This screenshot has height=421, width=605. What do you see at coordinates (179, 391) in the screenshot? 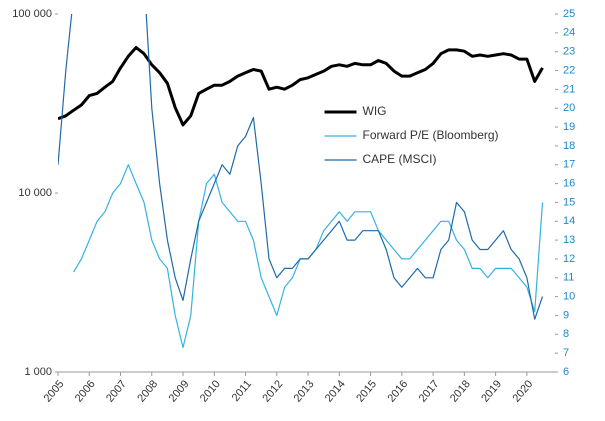
I see `x-tick-label: 2009` at bounding box center [179, 391].